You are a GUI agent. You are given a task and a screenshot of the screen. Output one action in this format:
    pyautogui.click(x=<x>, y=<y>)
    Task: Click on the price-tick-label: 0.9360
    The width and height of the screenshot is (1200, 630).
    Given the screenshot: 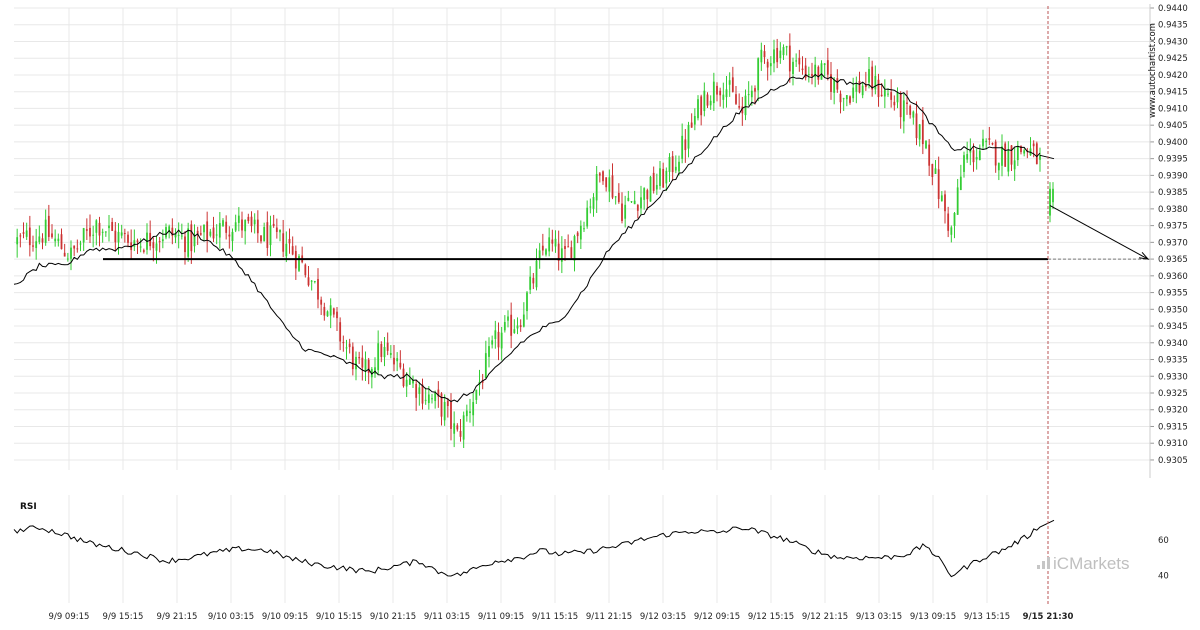 What is the action you would take?
    pyautogui.click(x=1173, y=277)
    